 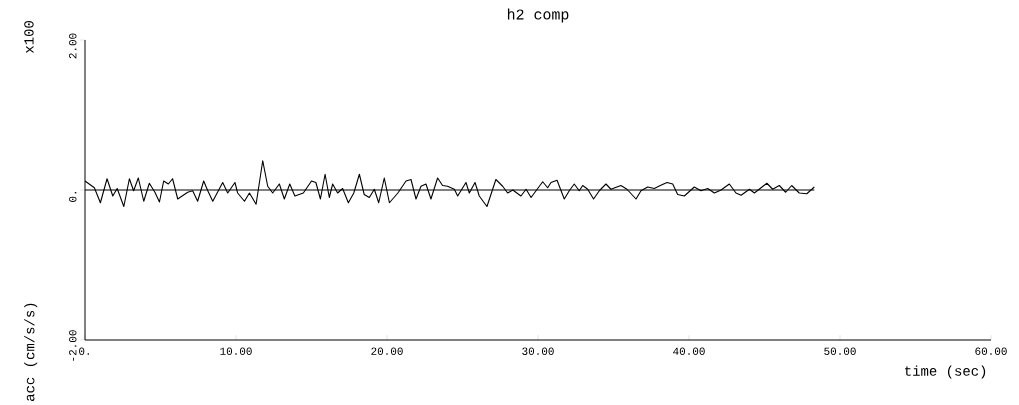 I want to click on x-tick-label: 30.00, so click(x=538, y=351).